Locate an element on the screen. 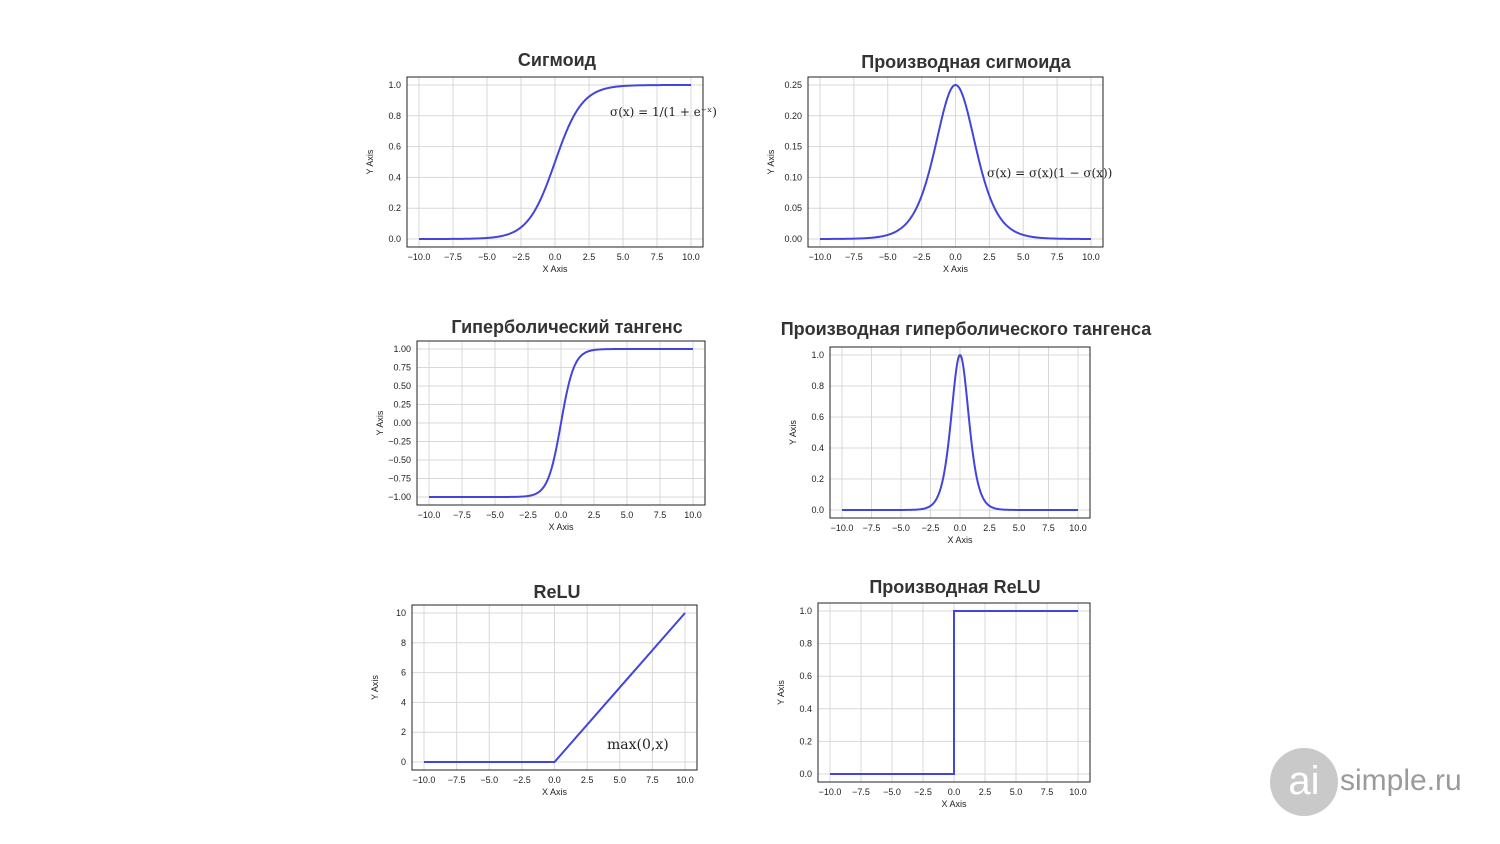 This screenshot has width=1500, height=844. chart-annotation: σ(x) = σ(x)(1 − σ(x)) is located at coordinates (1049, 173).